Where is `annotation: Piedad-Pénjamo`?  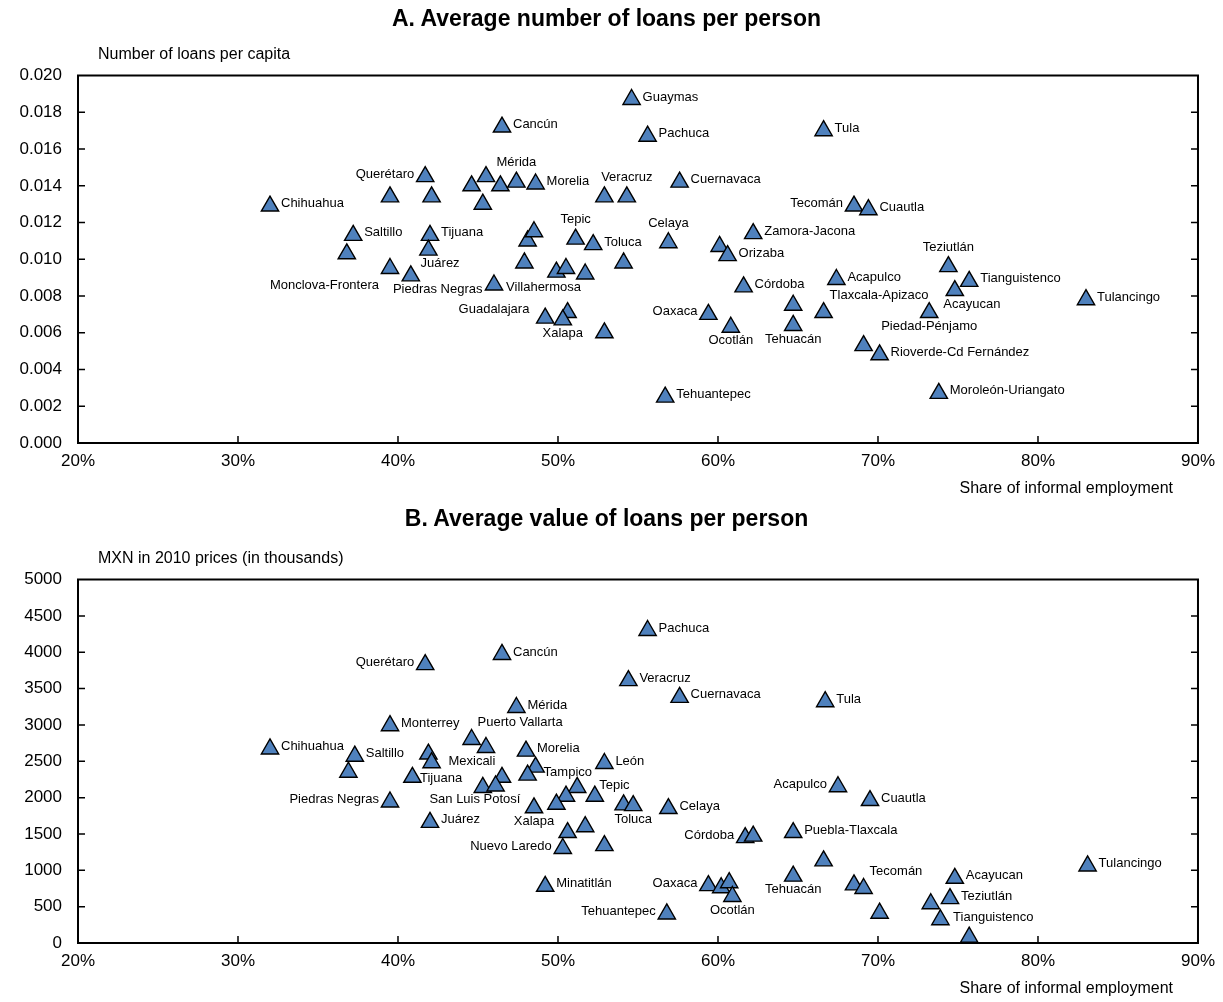 annotation: Piedad-Pénjamo is located at coordinates (929, 325).